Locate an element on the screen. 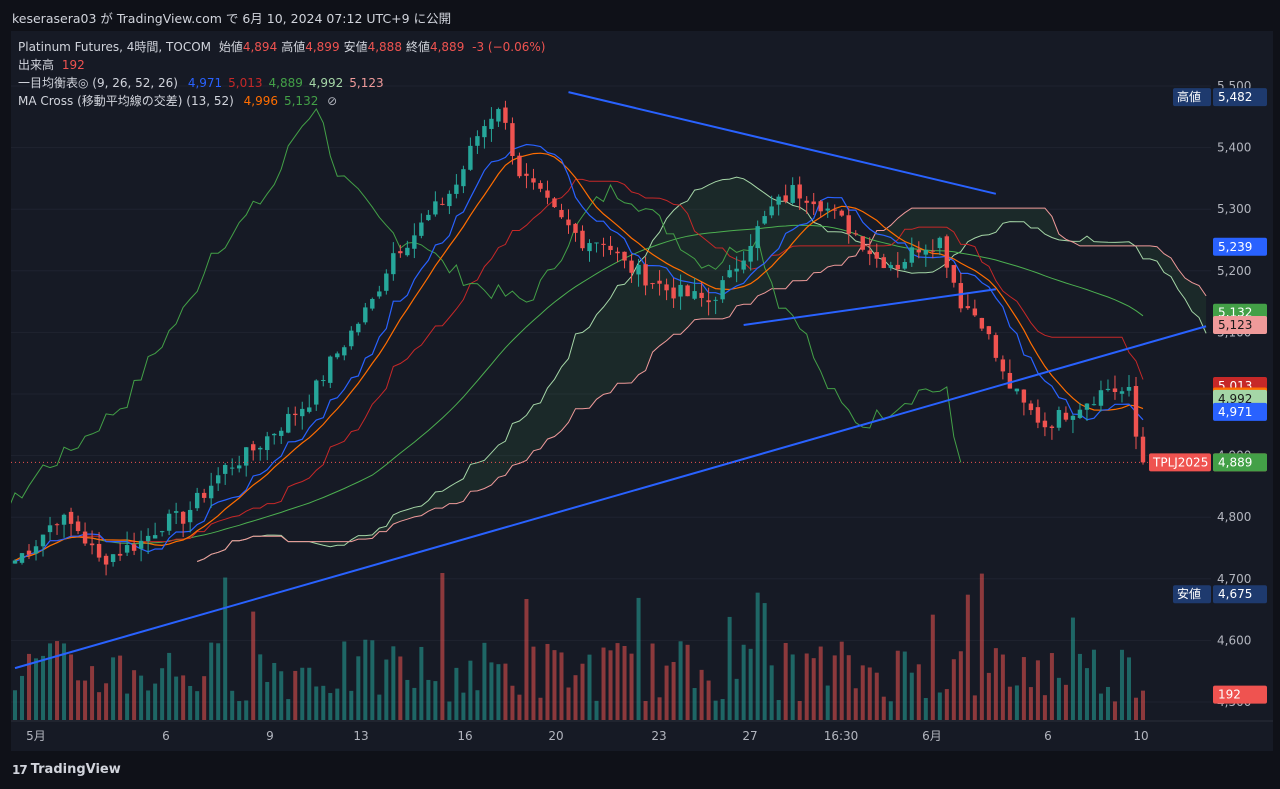 The width and height of the screenshot is (1280, 789). badge-high: 高値 5,482 is located at coordinates (1220, 97).